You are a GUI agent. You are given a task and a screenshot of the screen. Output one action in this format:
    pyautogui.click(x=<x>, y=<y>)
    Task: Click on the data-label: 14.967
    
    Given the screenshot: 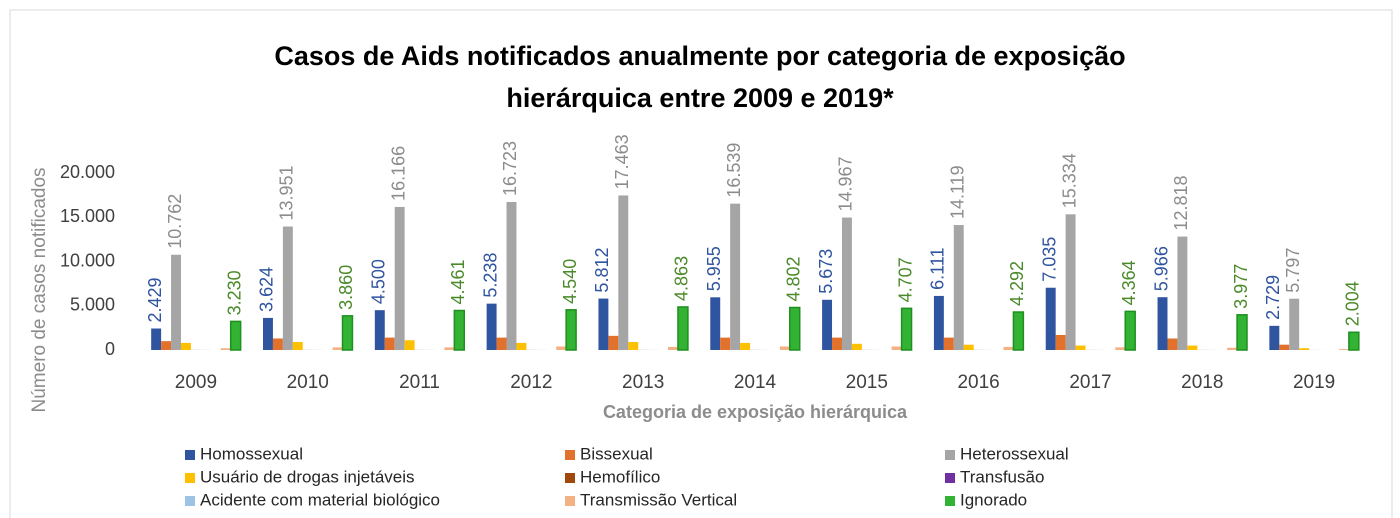 What is the action you would take?
    pyautogui.click(x=846, y=183)
    